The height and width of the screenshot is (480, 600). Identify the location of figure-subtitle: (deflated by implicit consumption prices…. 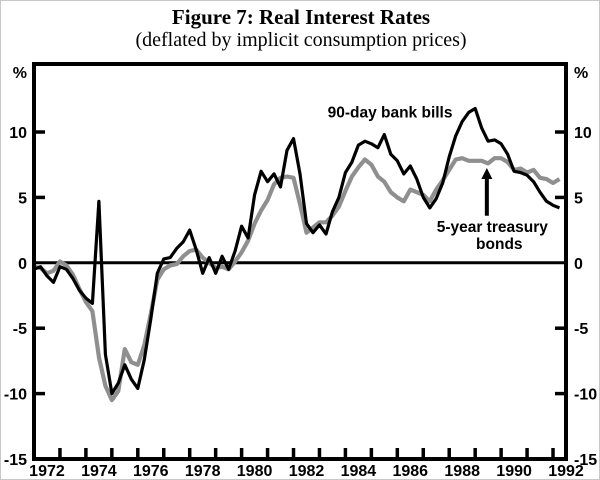
(301, 40).